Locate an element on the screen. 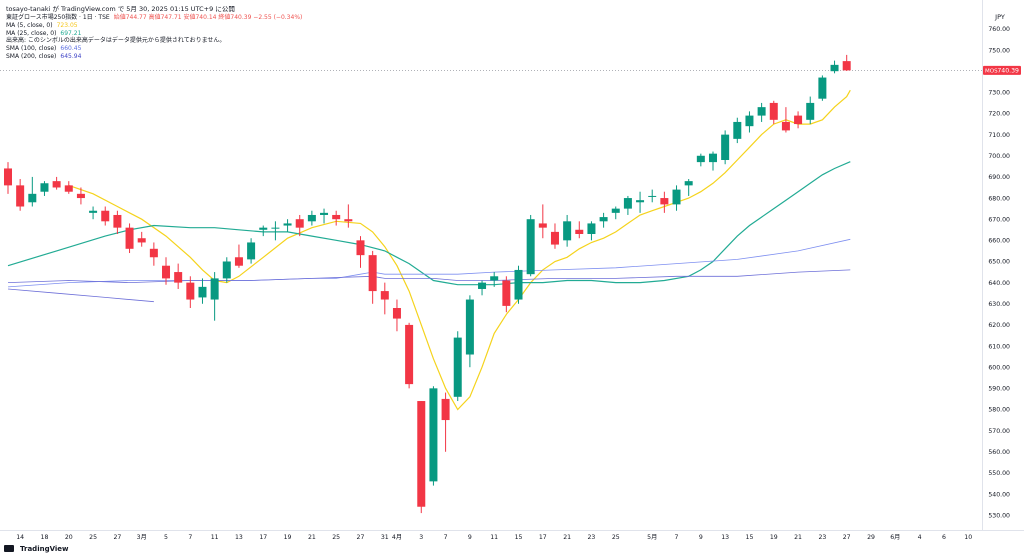 This screenshot has width=1024, height=558. x-tick-label: 9 is located at coordinates (470, 537).